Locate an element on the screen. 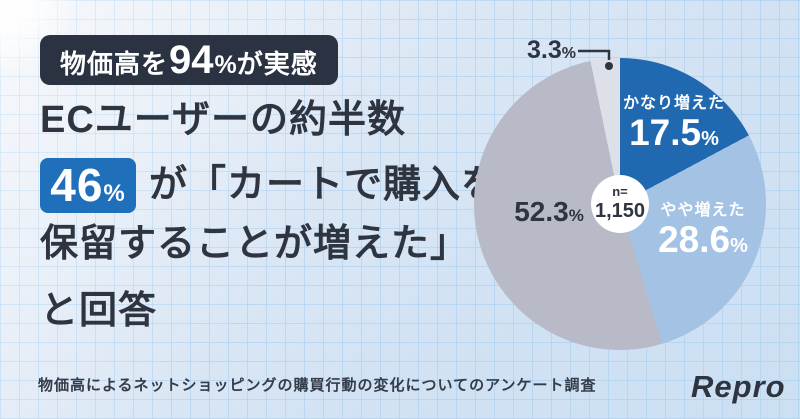  callout-leader-line is located at coordinates (595, 59).